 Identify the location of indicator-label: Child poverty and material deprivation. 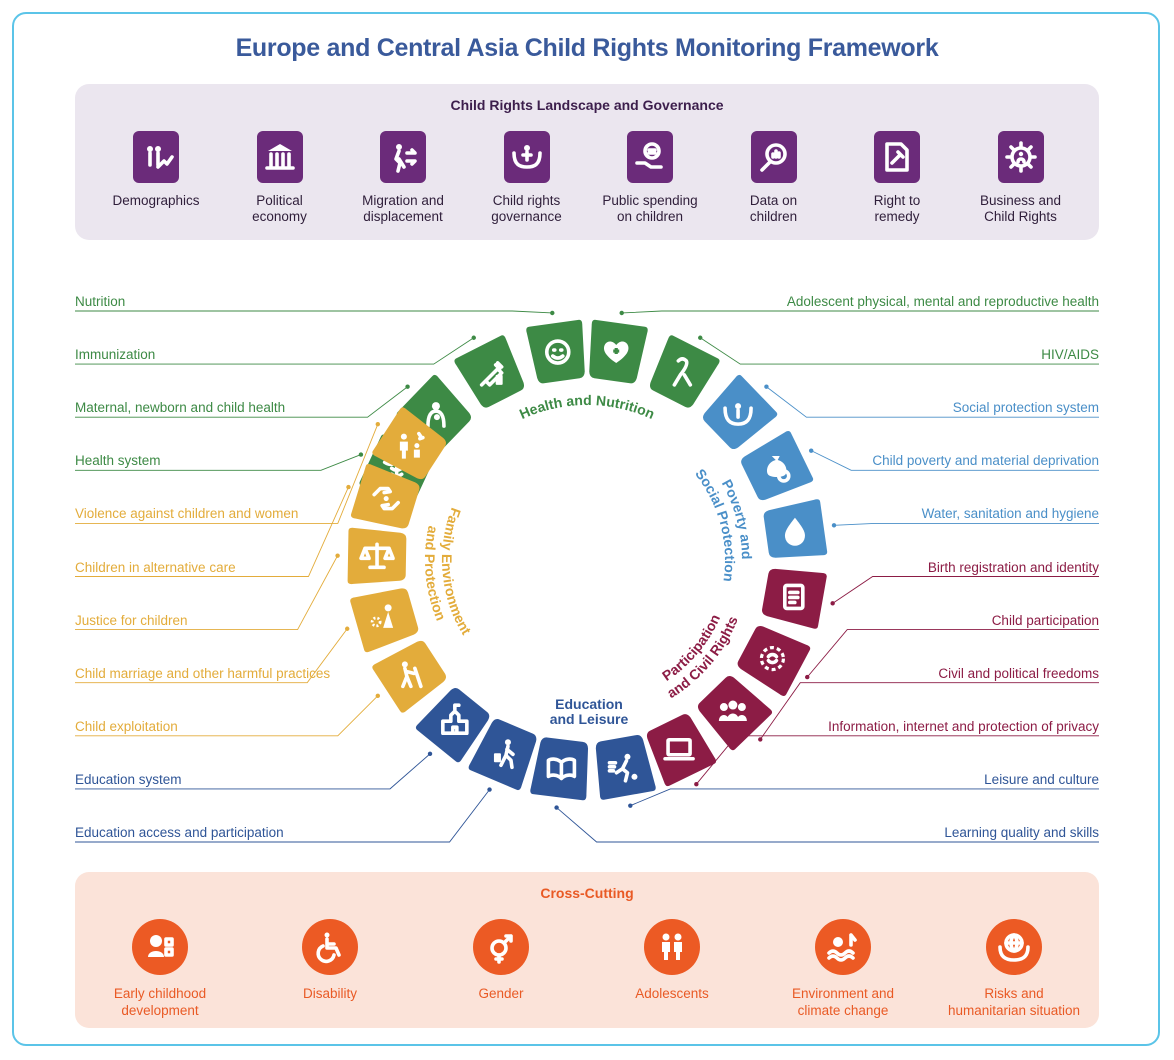
(985, 461).